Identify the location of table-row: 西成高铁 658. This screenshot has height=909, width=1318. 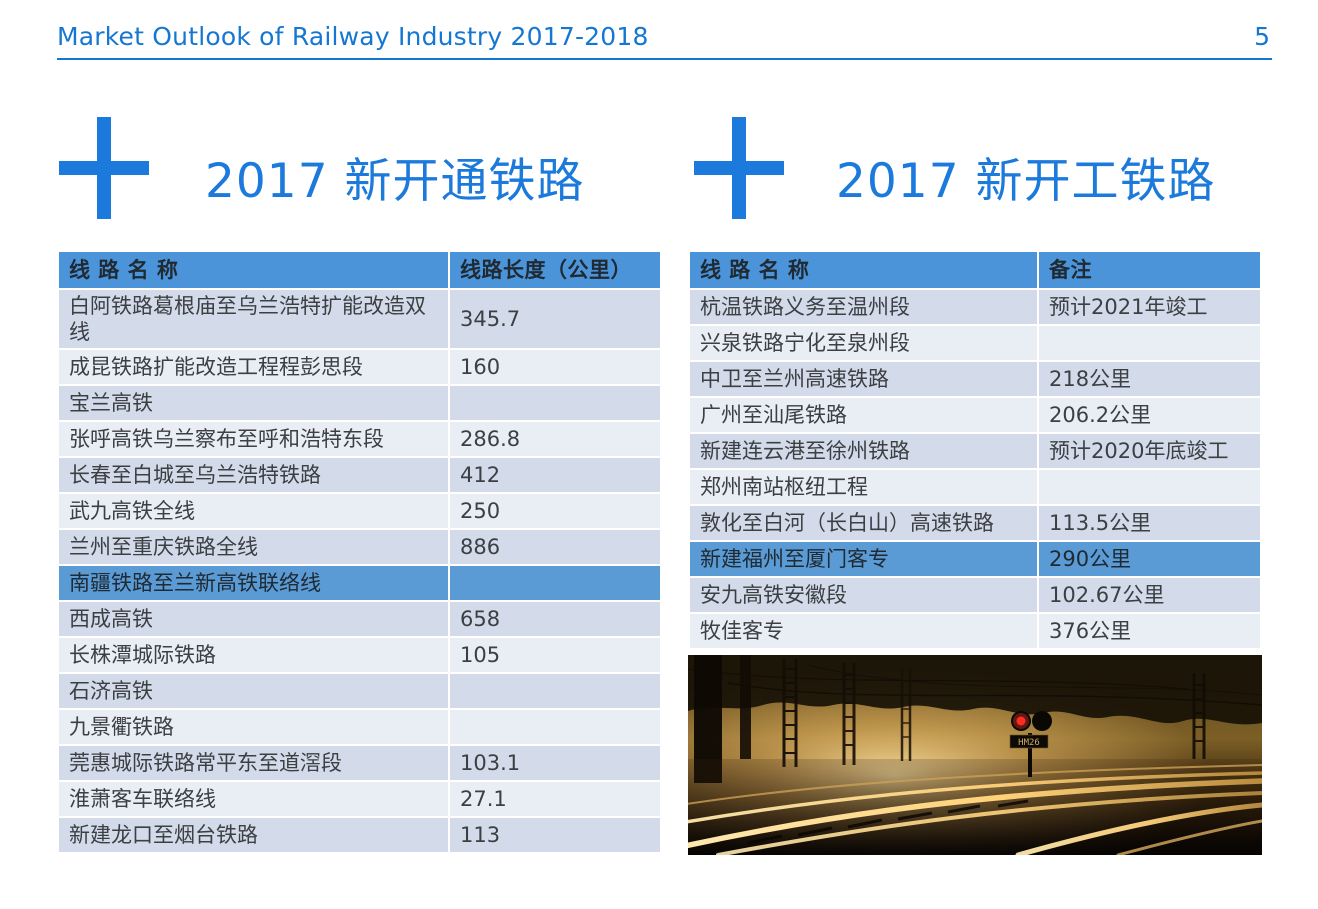
(359, 619).